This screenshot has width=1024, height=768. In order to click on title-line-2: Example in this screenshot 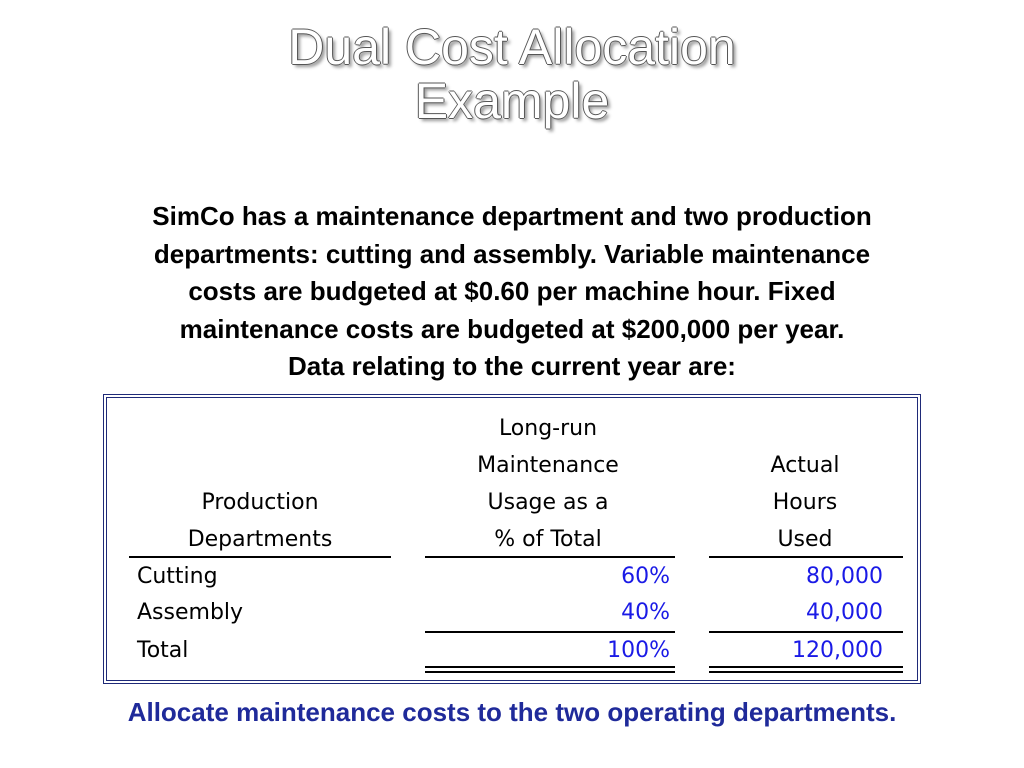, I will do `click(512, 101)`.